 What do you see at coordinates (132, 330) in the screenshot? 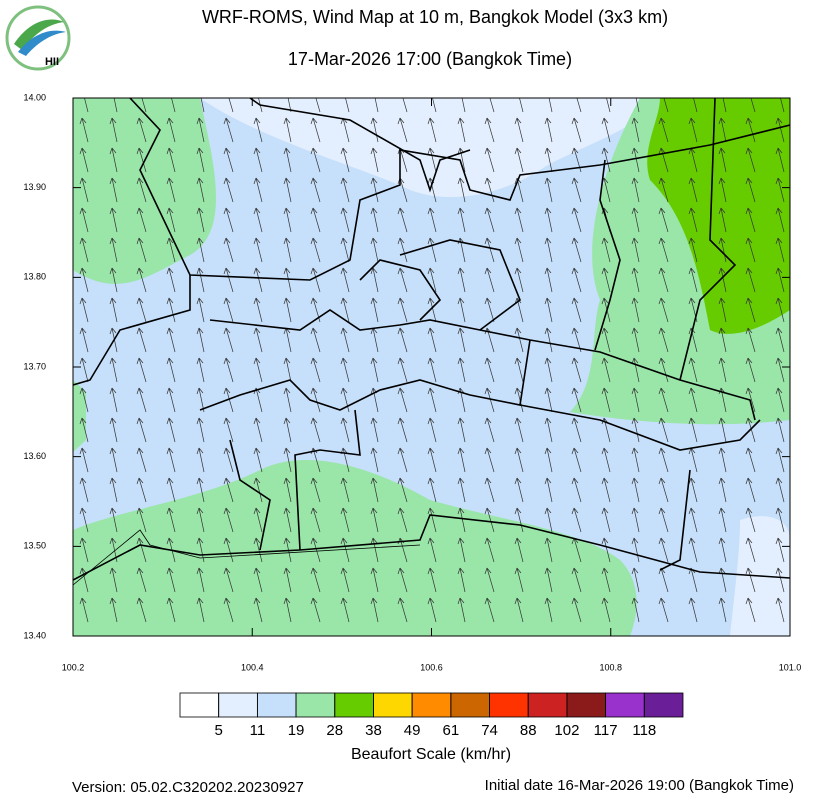
I see `province-line` at bounding box center [132, 330].